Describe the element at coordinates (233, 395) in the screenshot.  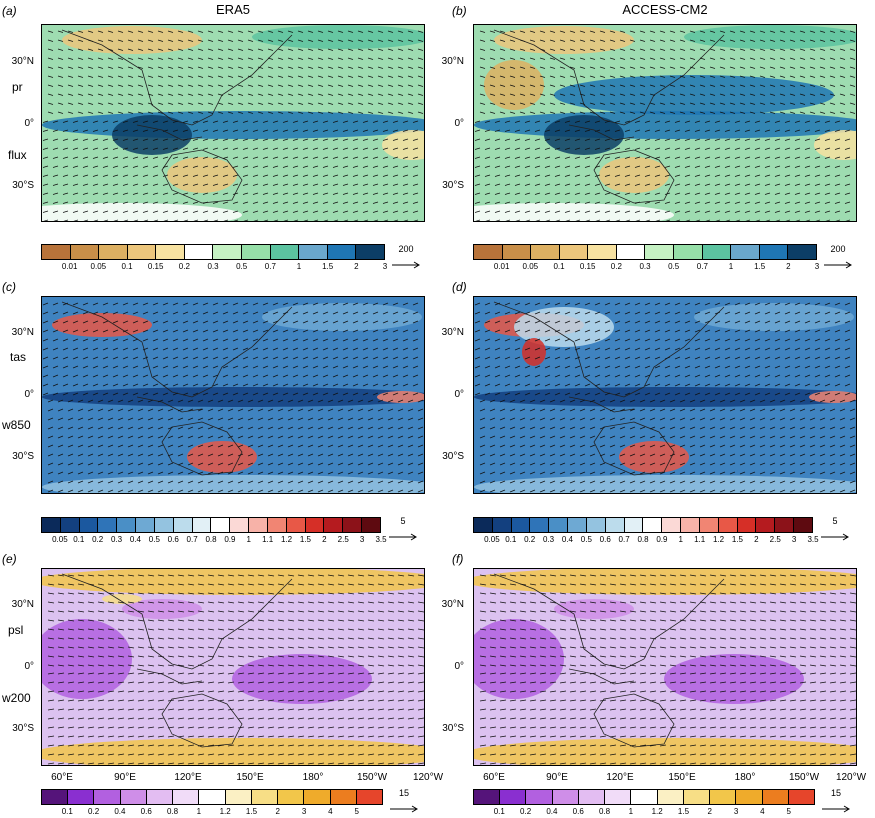
I see `map-field` at that location.